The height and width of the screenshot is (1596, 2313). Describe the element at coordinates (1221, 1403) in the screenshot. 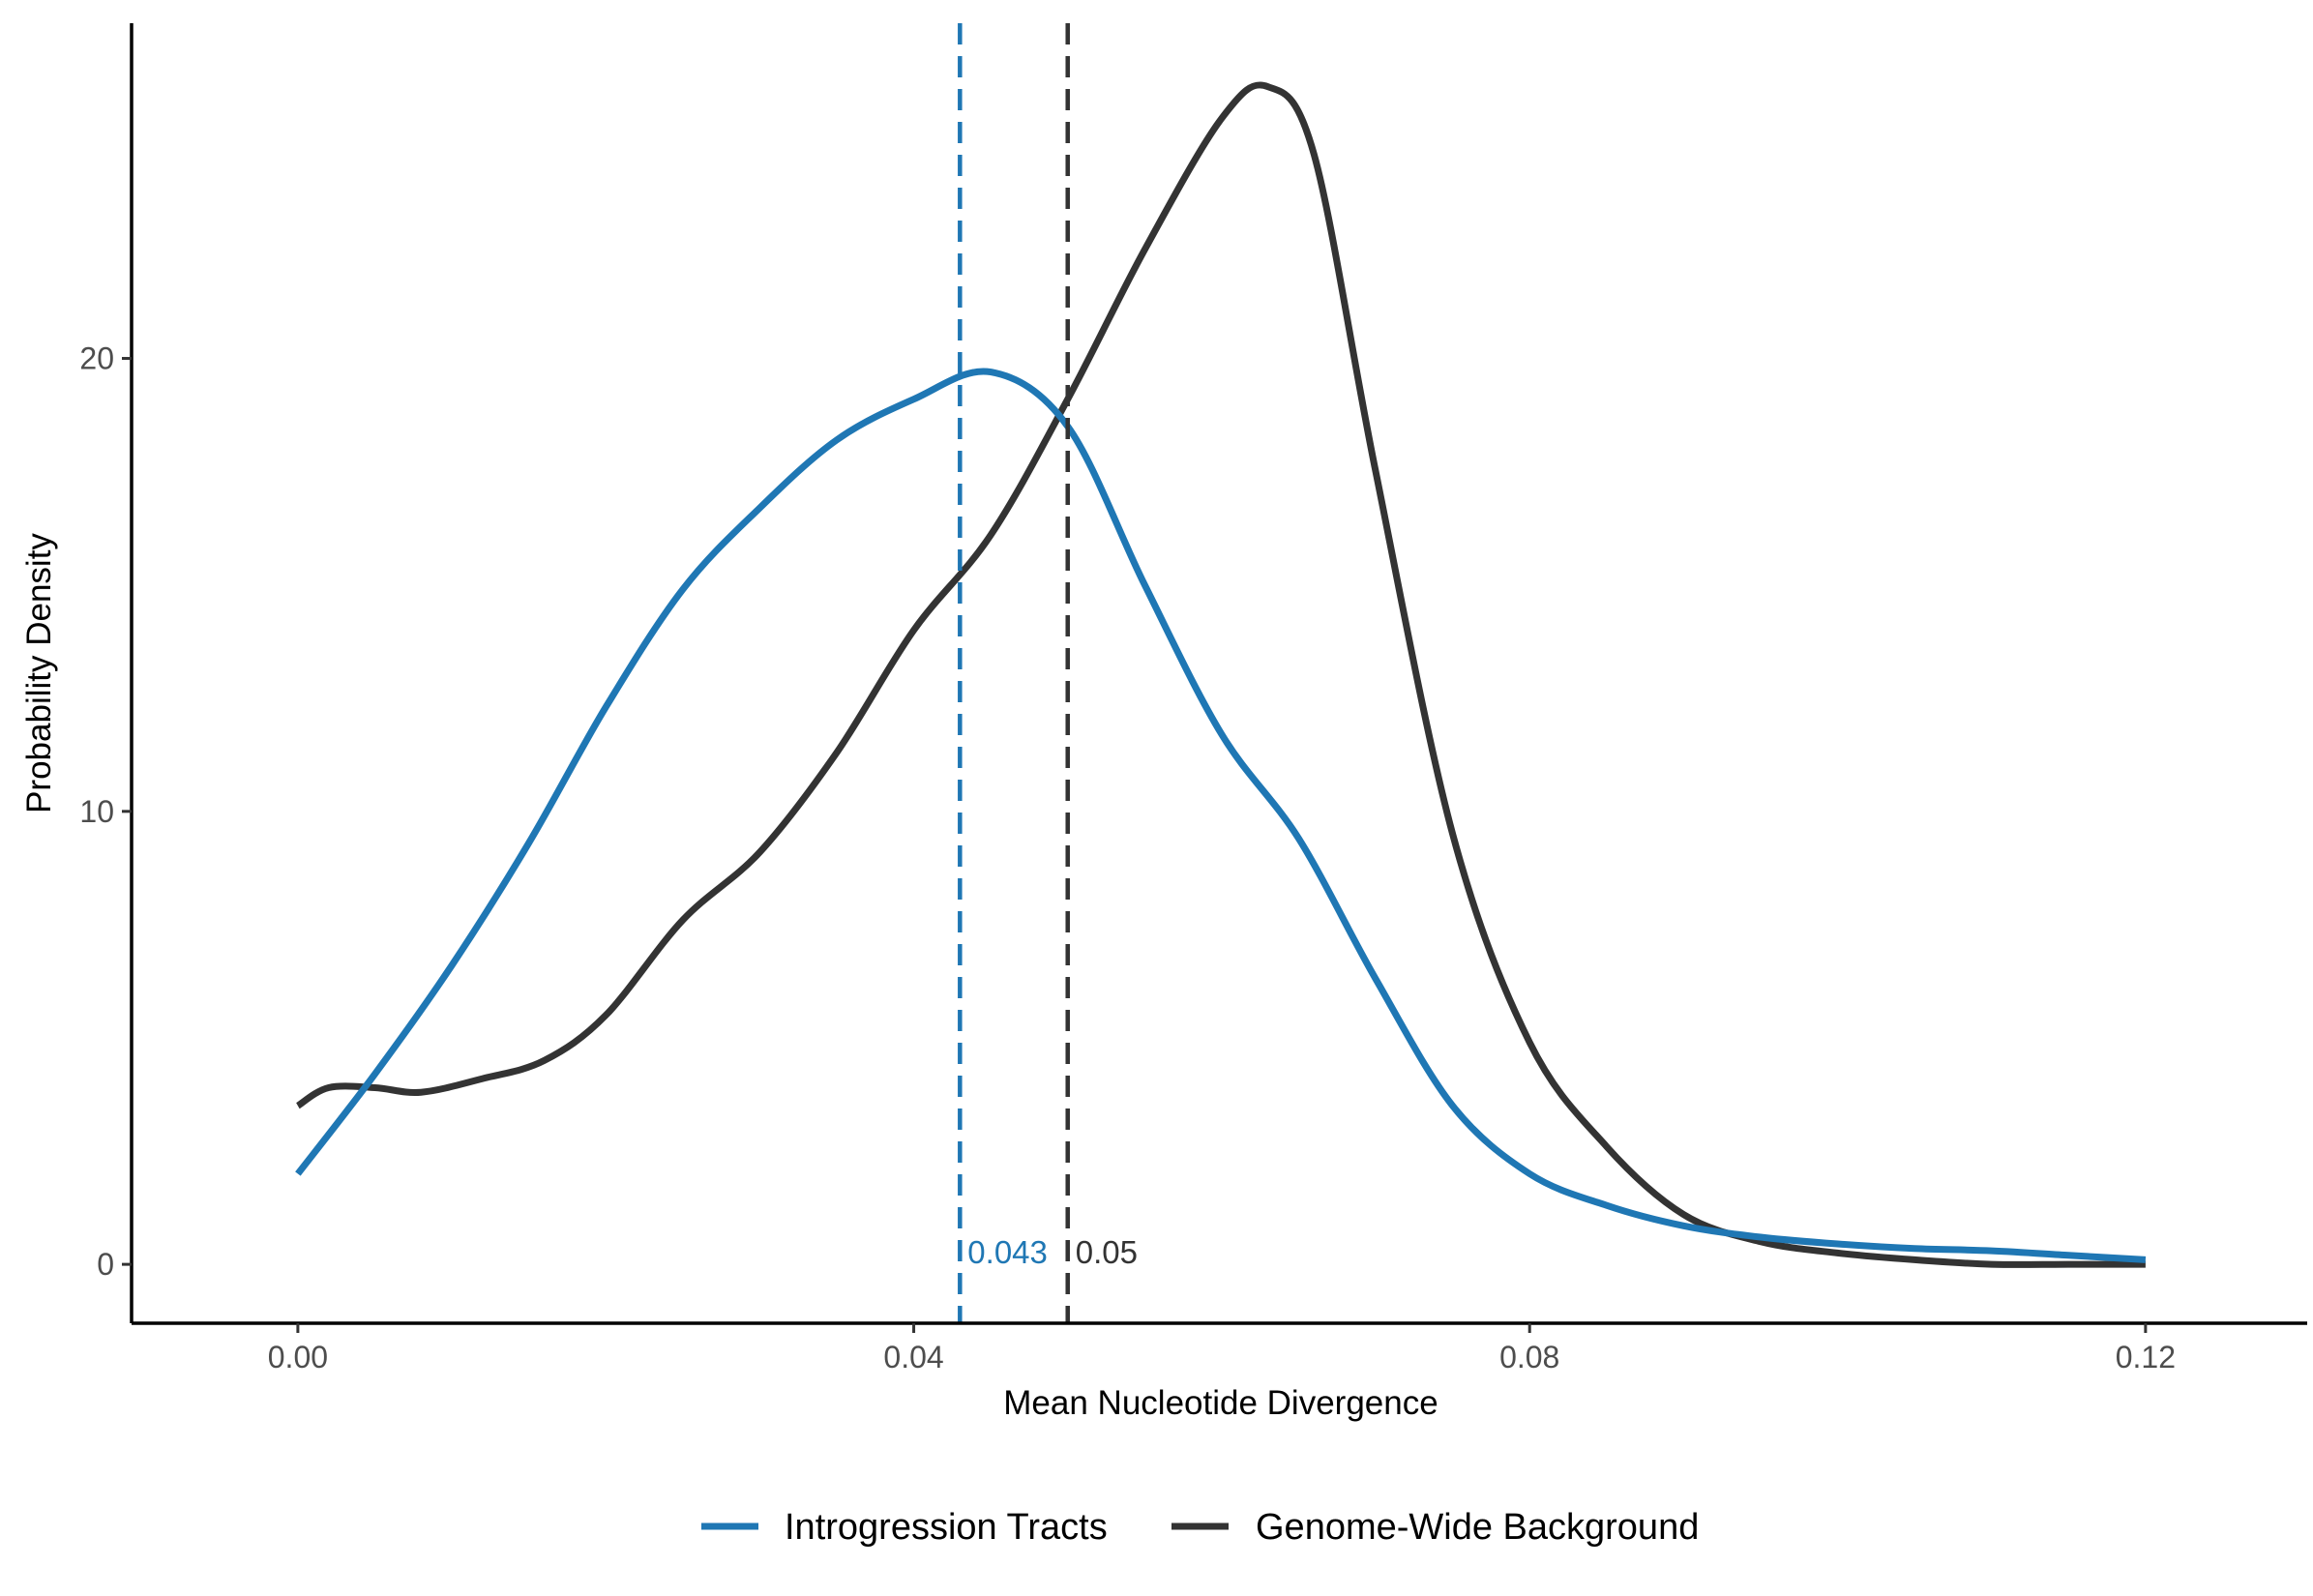

I see `x-axis-title: Mean Nucleotide Divergence` at that location.